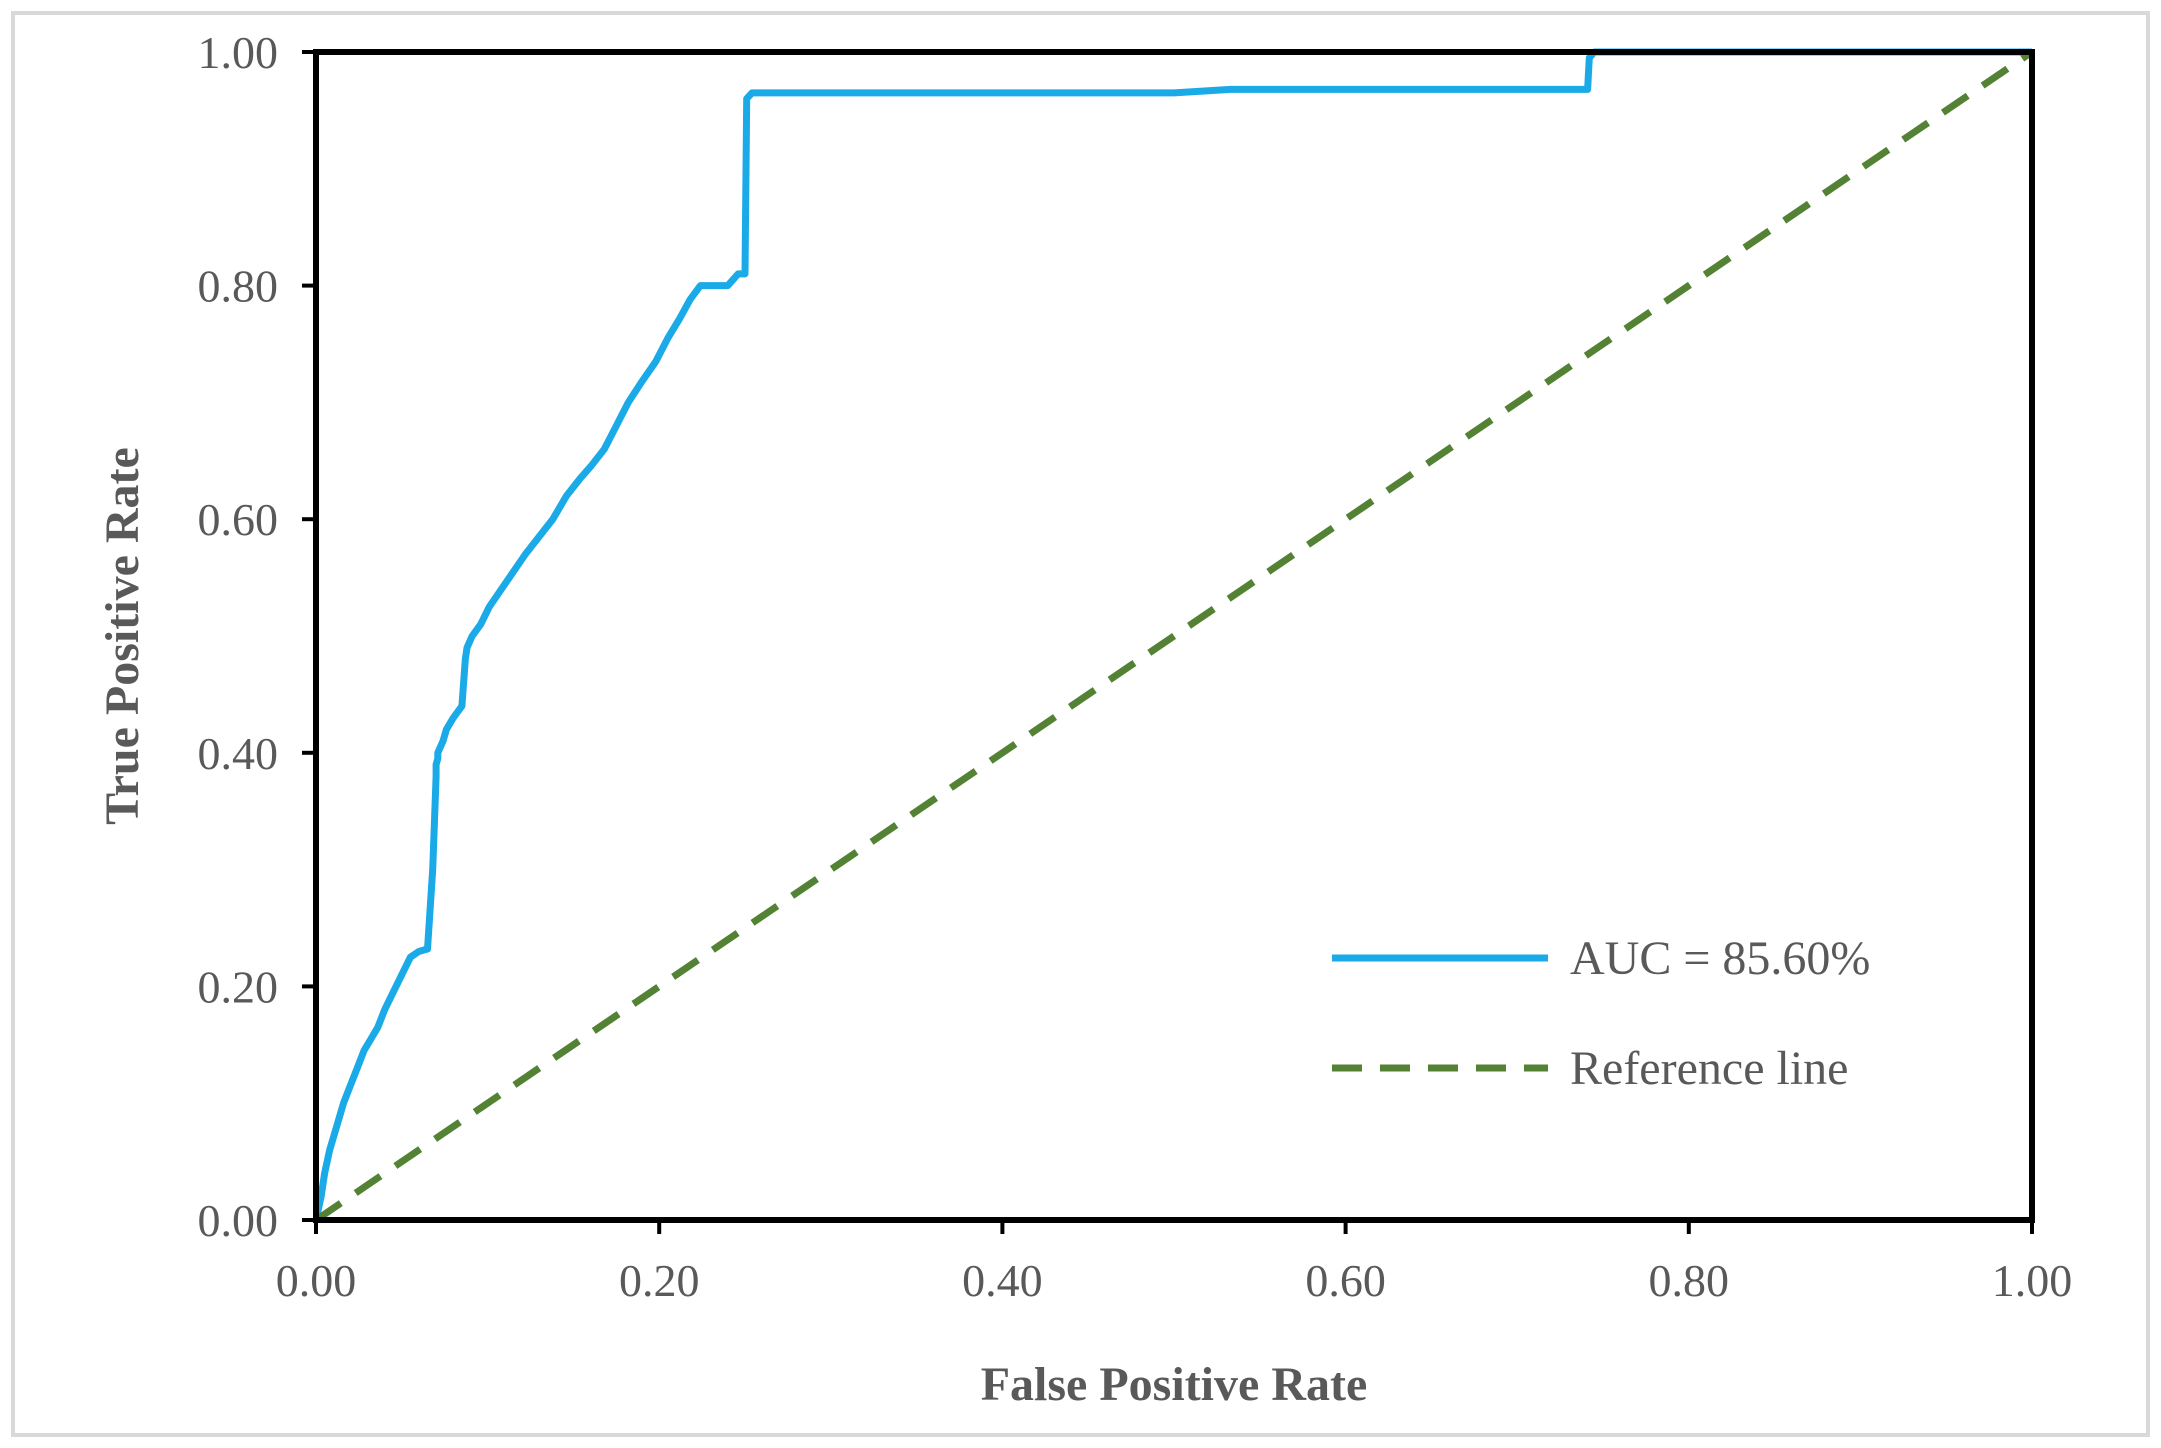 The image size is (2161, 1448). I want to click on x-tick-label: 0.60, so click(1345, 1280).